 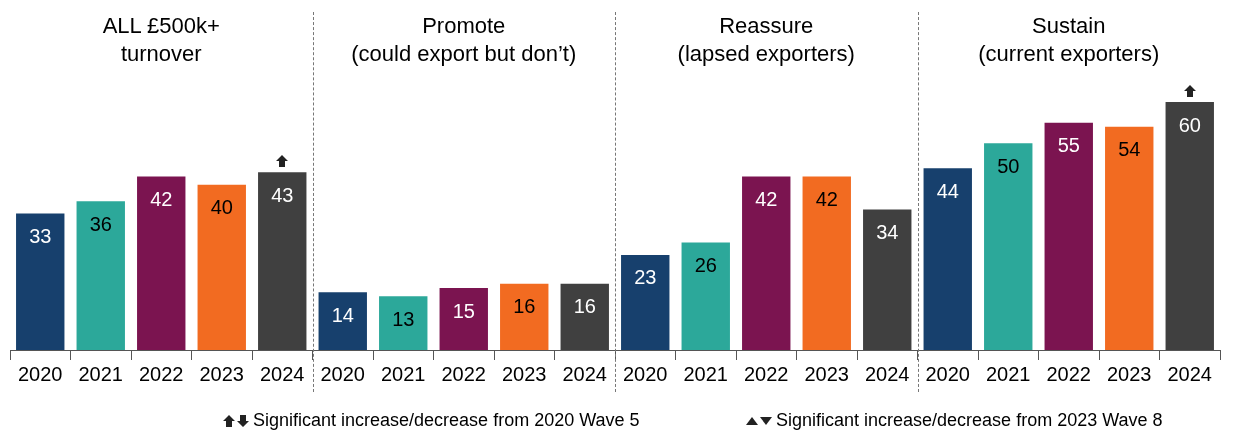 I want to click on data-label: 50, so click(x=1008, y=165).